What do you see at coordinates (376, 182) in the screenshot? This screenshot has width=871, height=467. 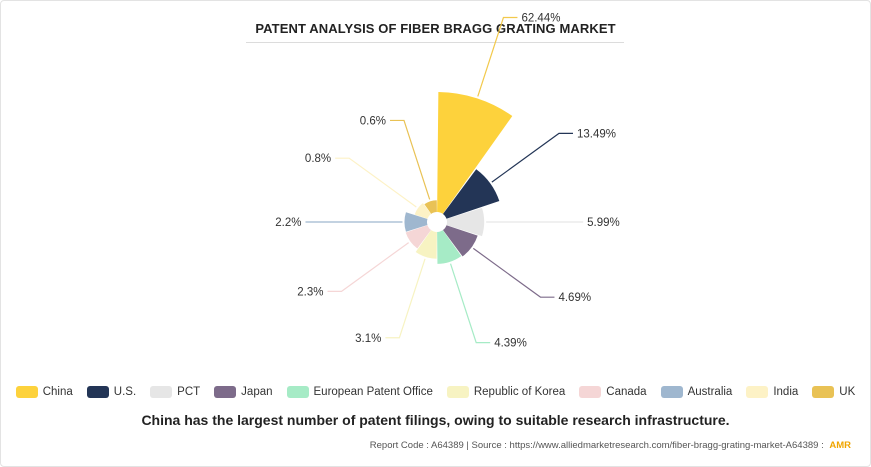 I see `leader-line-india` at bounding box center [376, 182].